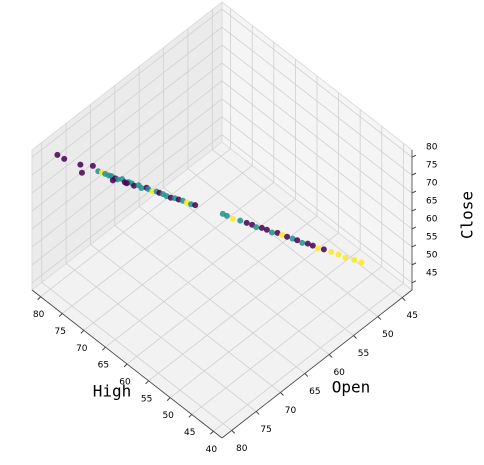 This screenshot has width=484, height=465. What do you see at coordinates (431, 237) in the screenshot?
I see `z-tick-label: 55` at bounding box center [431, 237].